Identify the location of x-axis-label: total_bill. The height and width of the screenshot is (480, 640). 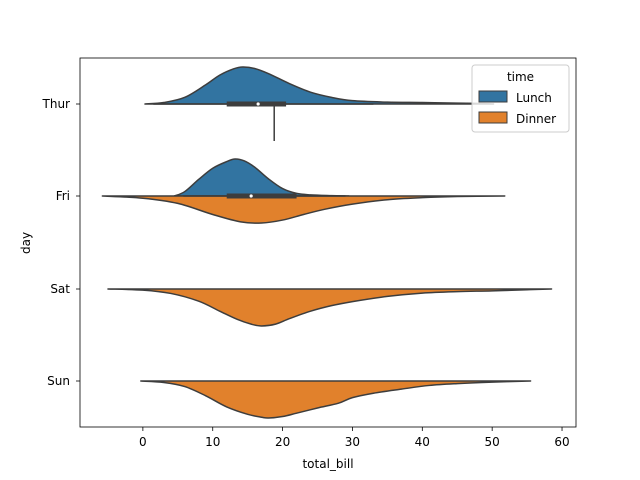
(327, 464).